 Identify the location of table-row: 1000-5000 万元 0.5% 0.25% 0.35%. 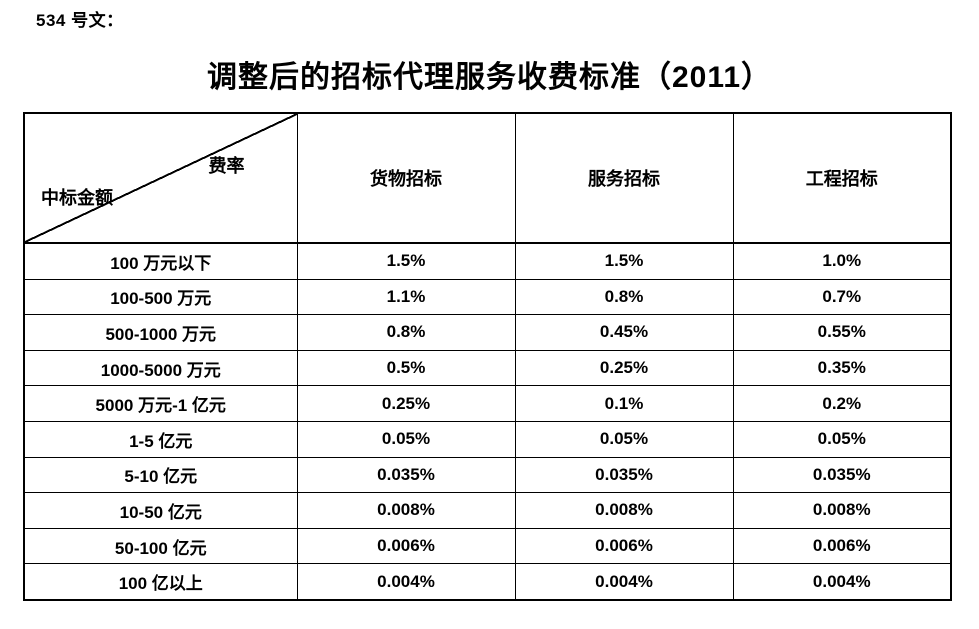
(487, 368).